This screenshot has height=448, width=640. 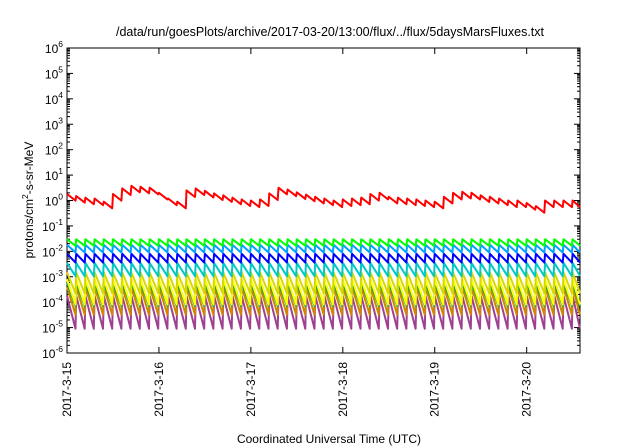 I want to click on y-tick-label: 10¹, so click(x=54, y=174).